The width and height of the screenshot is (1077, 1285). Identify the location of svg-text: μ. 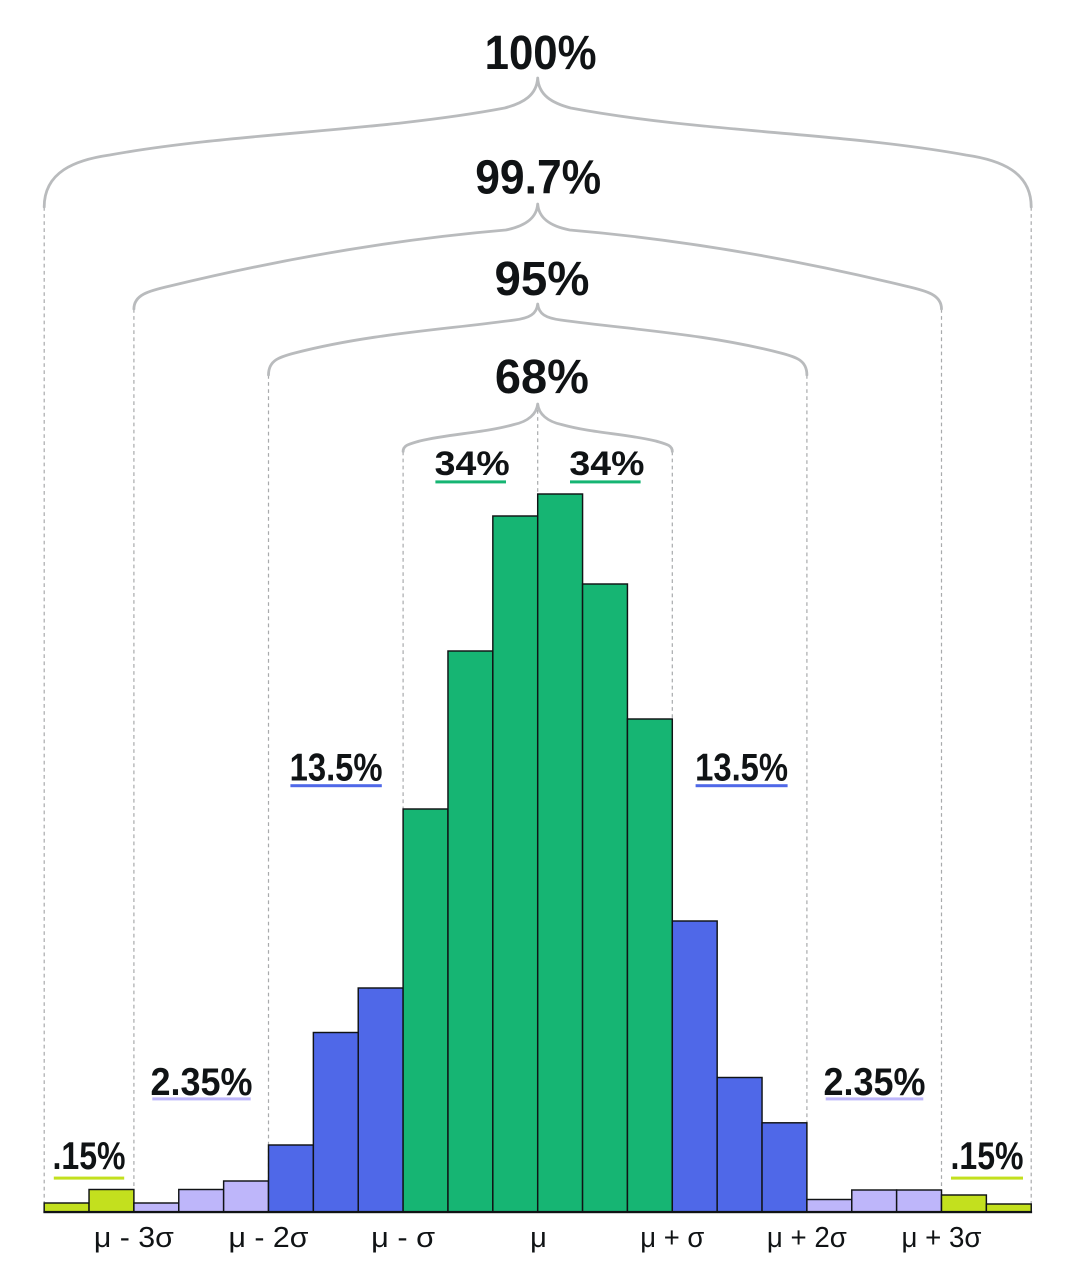
(538, 1238).